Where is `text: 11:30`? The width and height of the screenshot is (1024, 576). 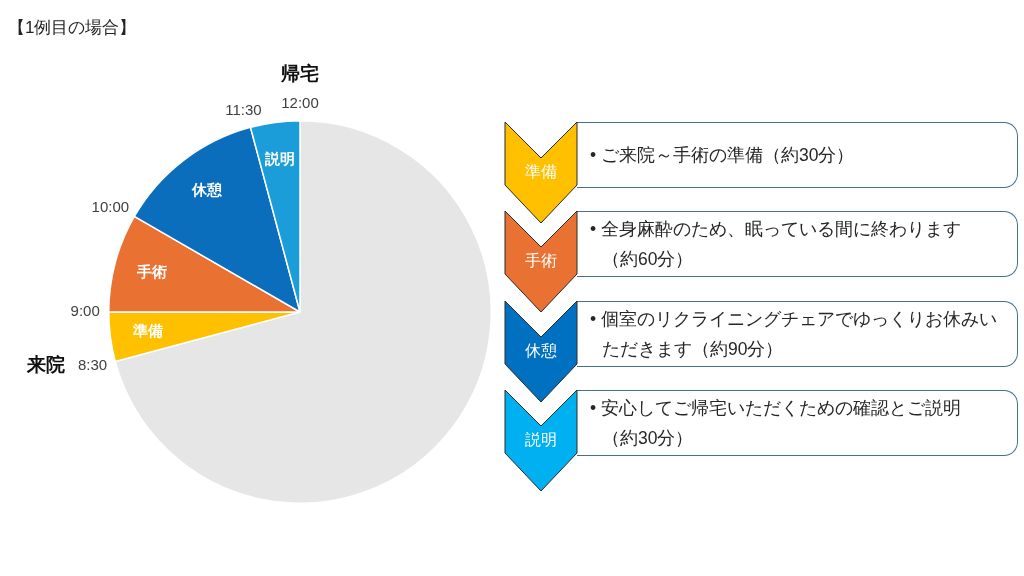 text: 11:30 is located at coordinates (243, 110).